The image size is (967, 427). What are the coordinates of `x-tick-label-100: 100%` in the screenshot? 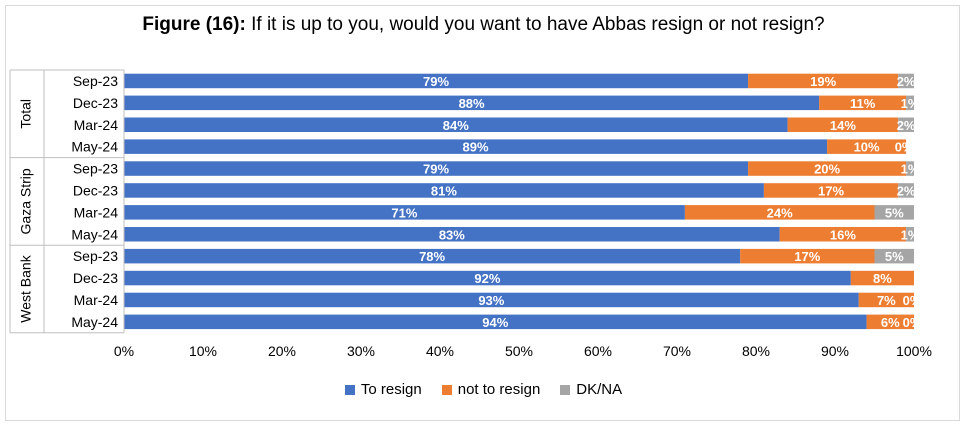 It's located at (914, 351).